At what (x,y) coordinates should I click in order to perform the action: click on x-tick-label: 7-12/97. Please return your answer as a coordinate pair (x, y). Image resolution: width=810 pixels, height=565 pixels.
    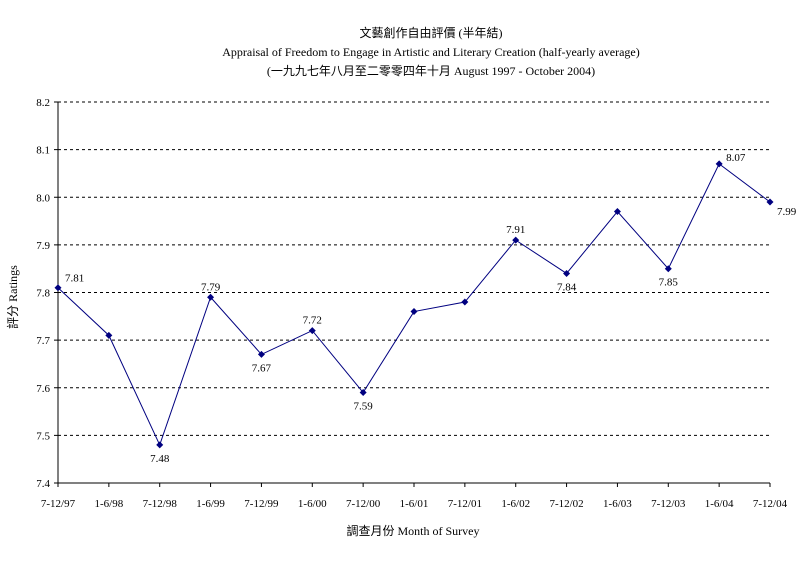
    Looking at the image, I should click on (58, 504).